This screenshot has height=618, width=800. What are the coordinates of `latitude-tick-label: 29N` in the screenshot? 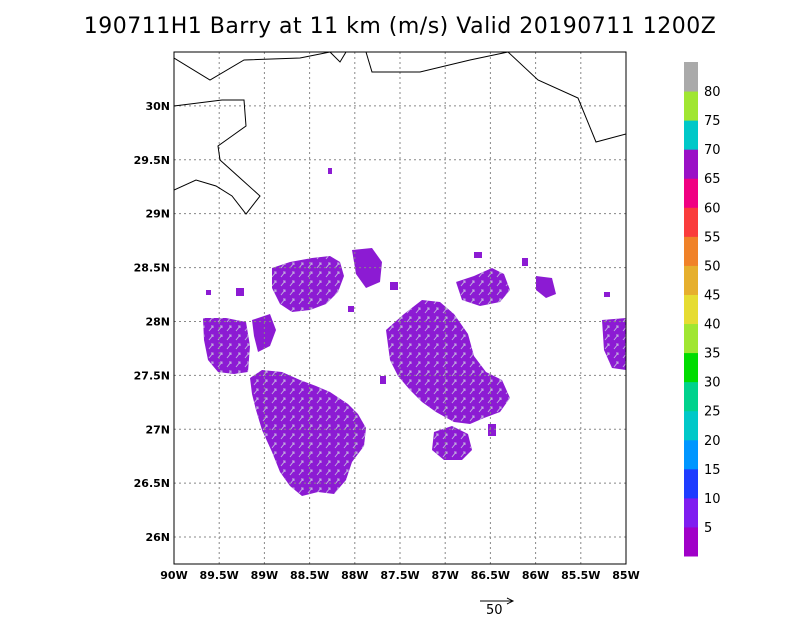 It's located at (157, 214).